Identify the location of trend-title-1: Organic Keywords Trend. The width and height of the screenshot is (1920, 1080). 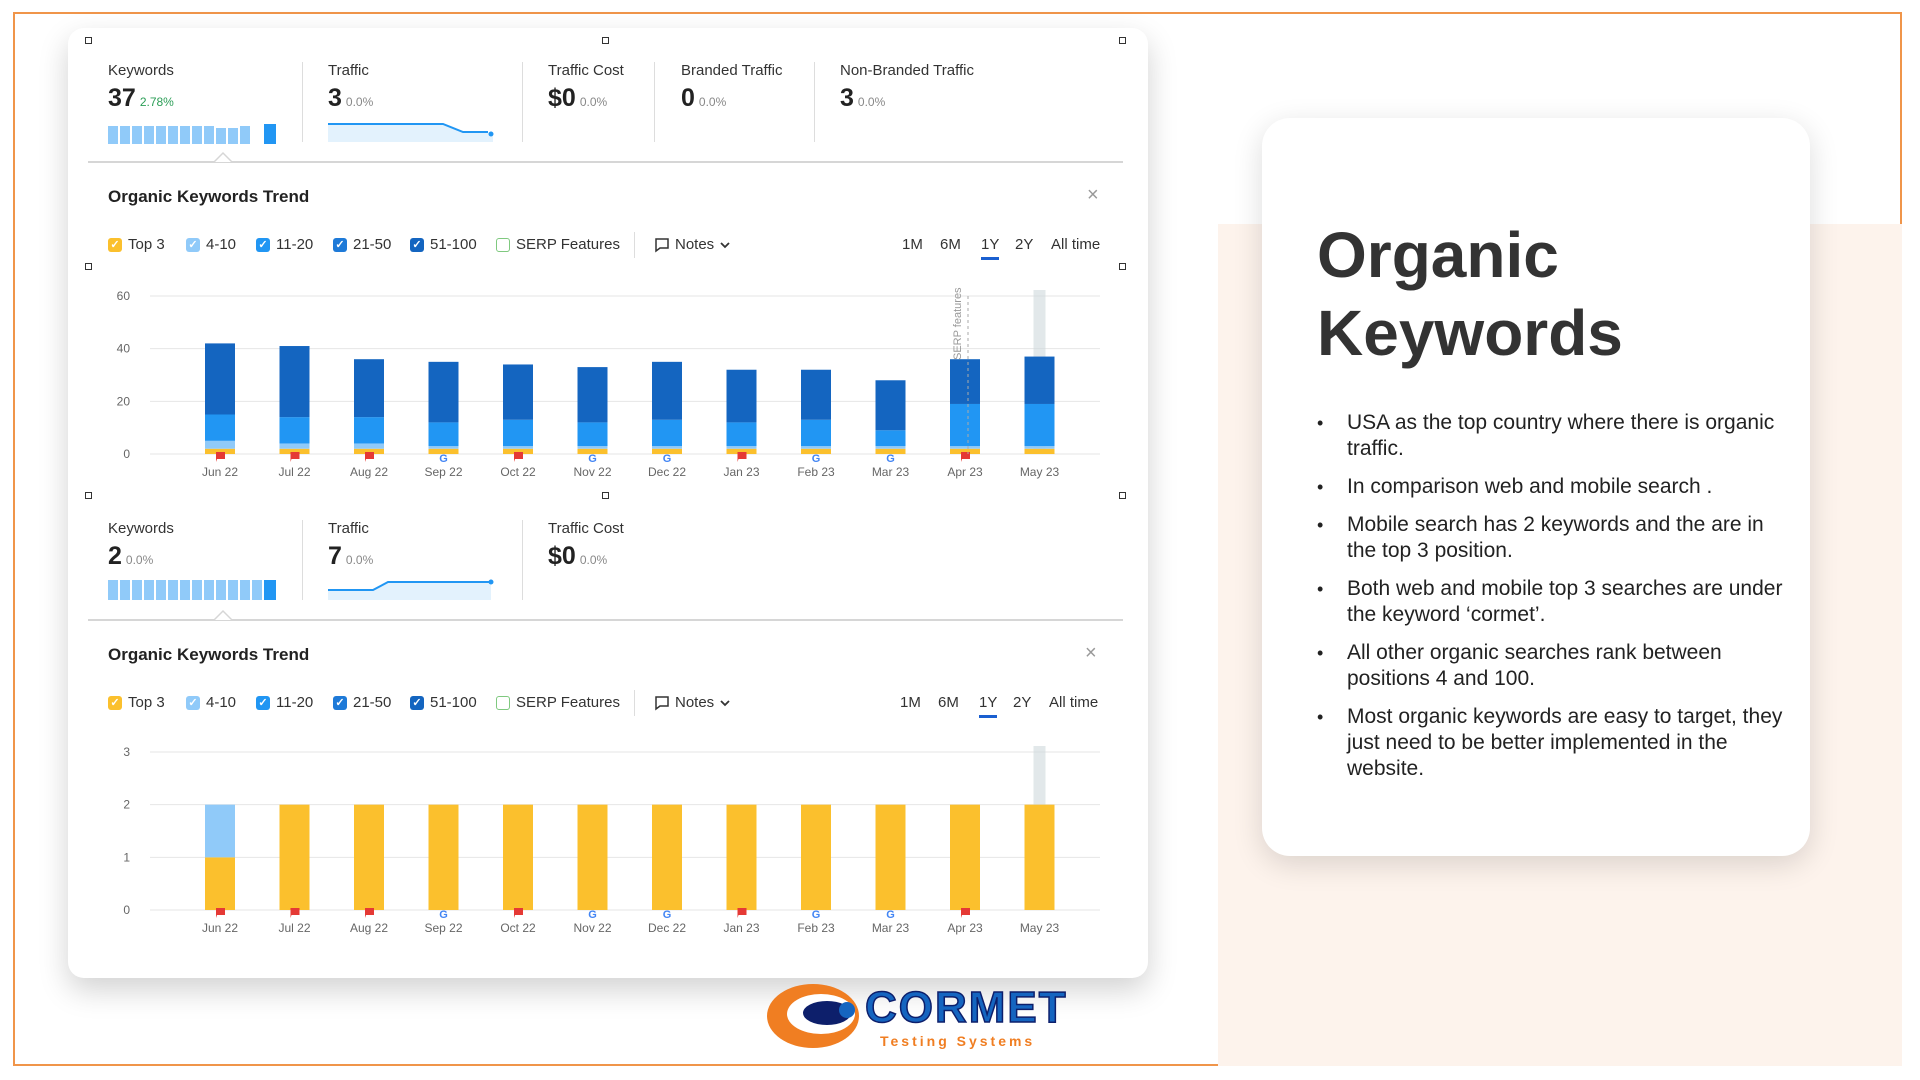
(209, 196).